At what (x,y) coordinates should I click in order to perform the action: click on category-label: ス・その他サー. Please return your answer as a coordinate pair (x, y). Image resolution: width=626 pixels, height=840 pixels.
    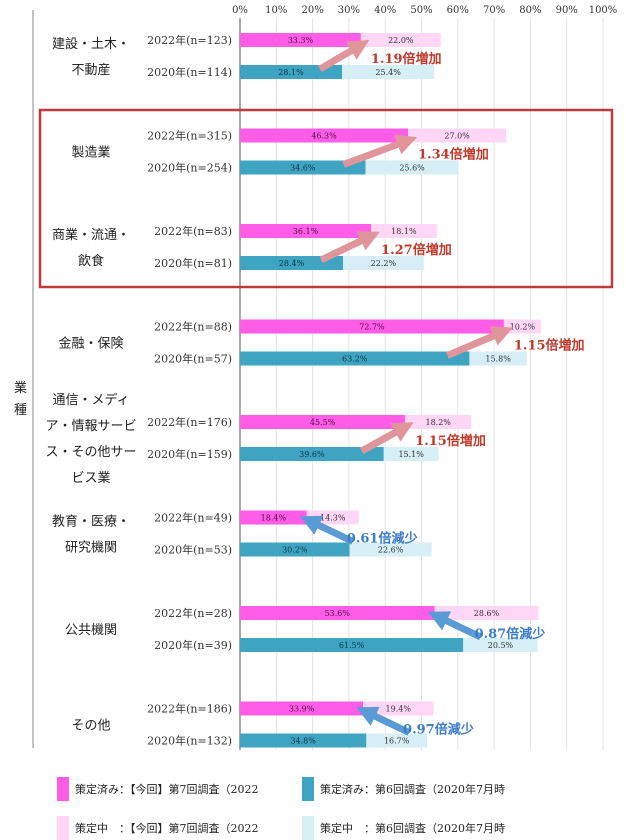
    Looking at the image, I should click on (90, 452).